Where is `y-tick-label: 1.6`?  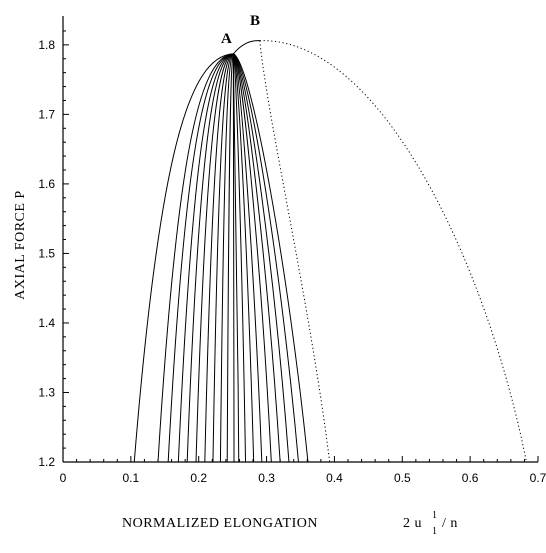
y-tick-label: 1.6 is located at coordinates (46, 184).